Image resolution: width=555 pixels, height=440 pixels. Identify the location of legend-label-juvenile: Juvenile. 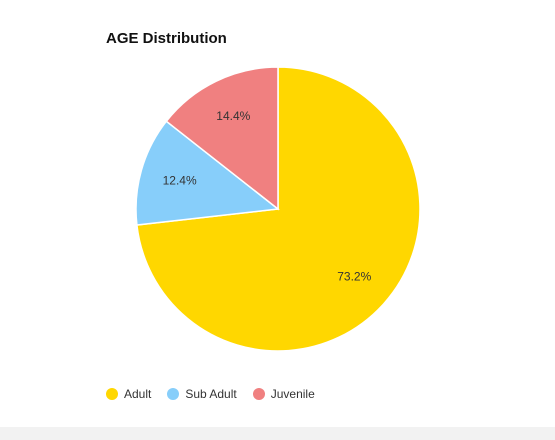
(292, 394).